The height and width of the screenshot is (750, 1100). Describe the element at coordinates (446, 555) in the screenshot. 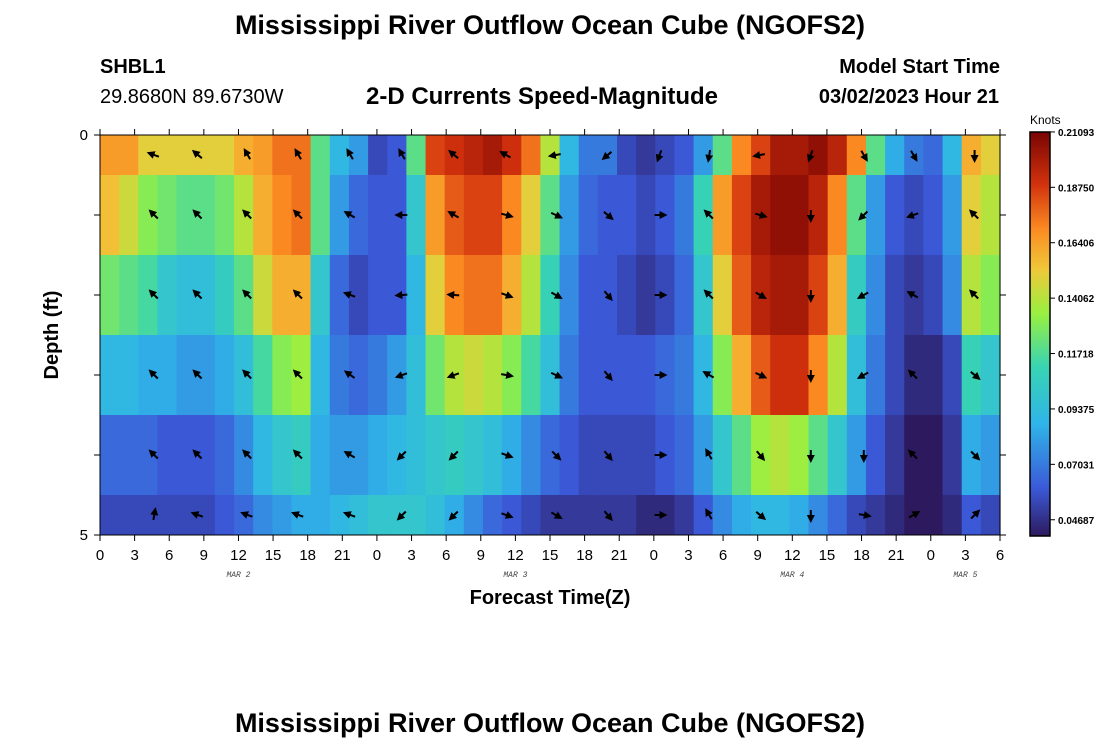

I see `x-tick-label: 6` at that location.